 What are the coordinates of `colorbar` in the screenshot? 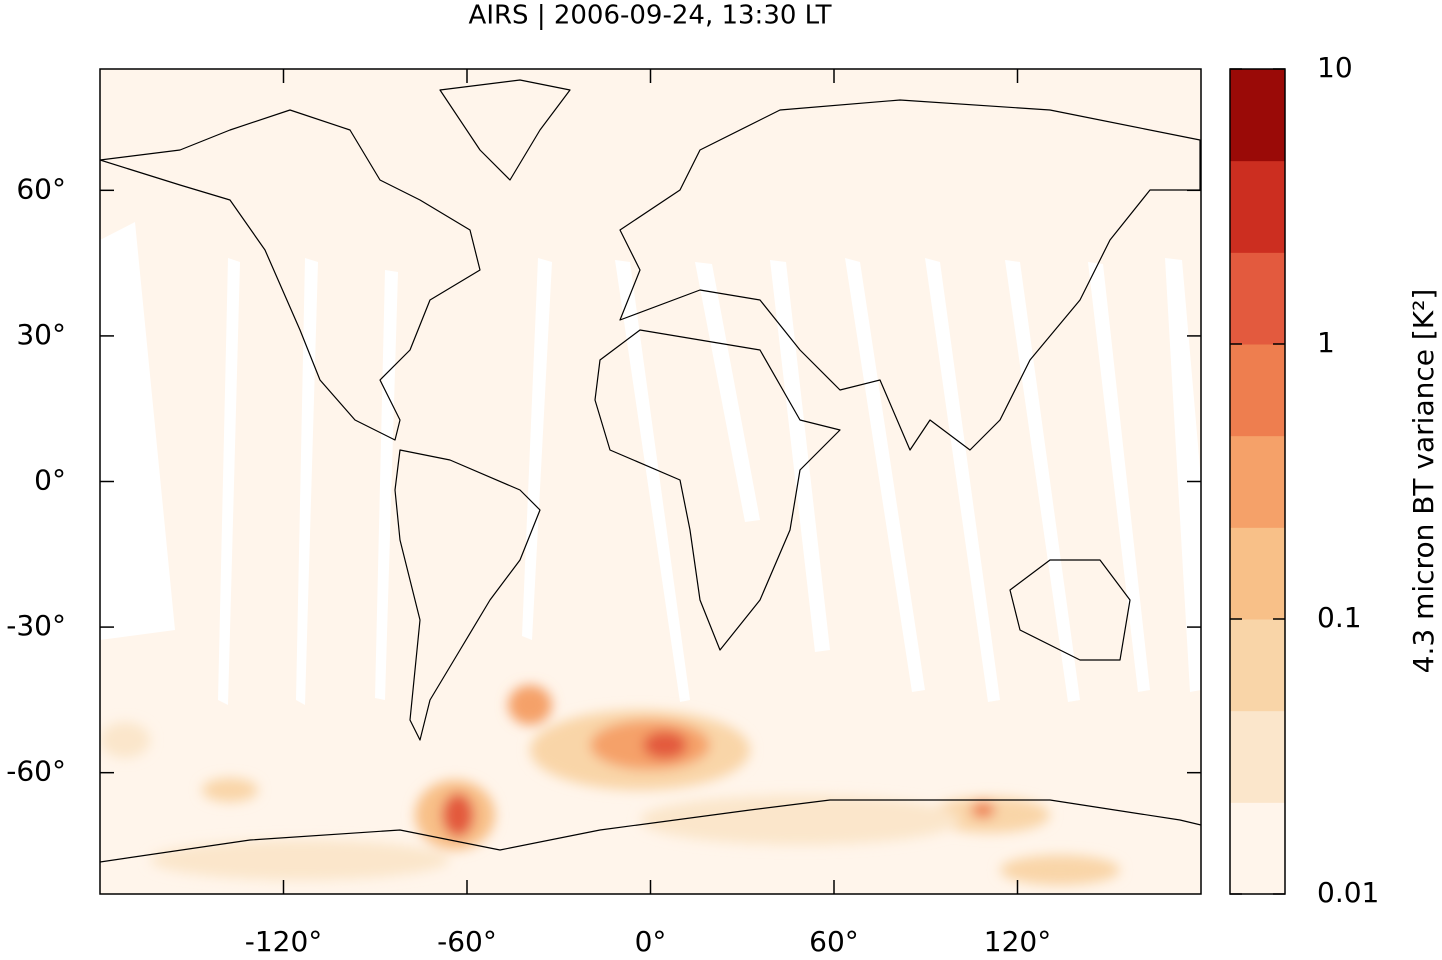 It's located at (1257, 481).